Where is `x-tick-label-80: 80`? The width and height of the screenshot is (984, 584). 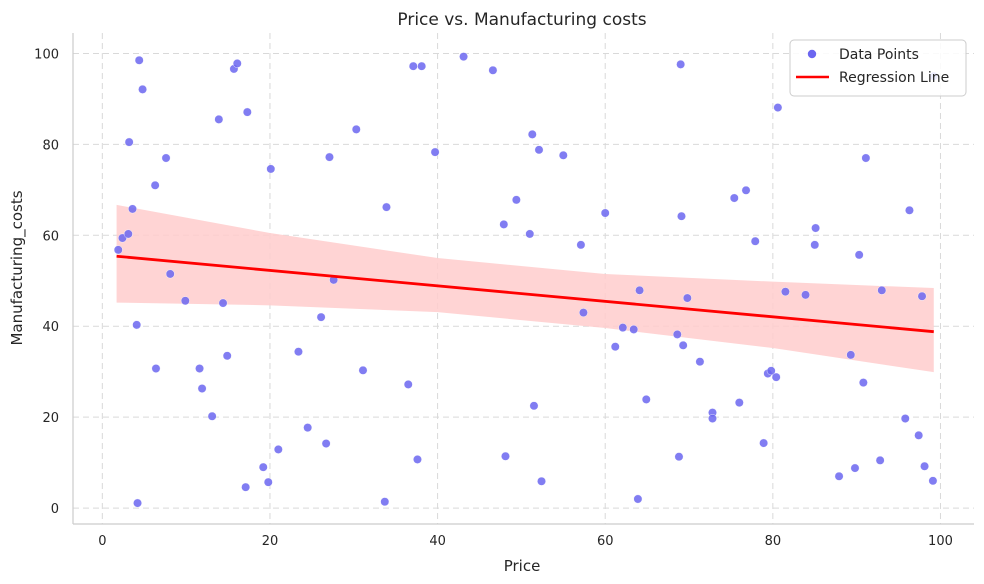 x-tick-label-80: 80 is located at coordinates (773, 541).